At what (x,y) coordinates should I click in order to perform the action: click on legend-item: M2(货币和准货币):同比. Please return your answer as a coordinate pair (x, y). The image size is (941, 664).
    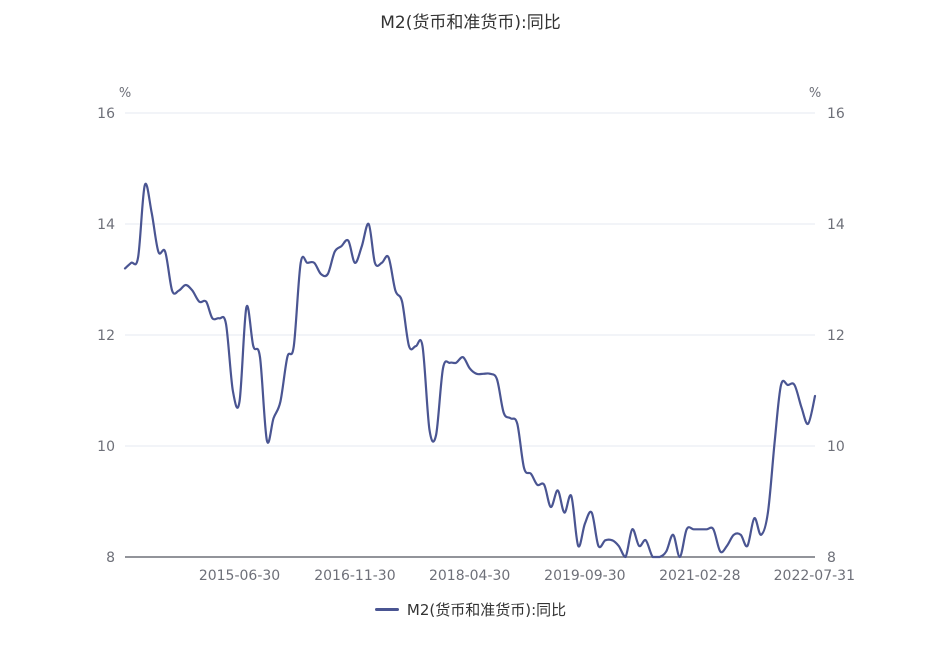
    Looking at the image, I should click on (470, 609).